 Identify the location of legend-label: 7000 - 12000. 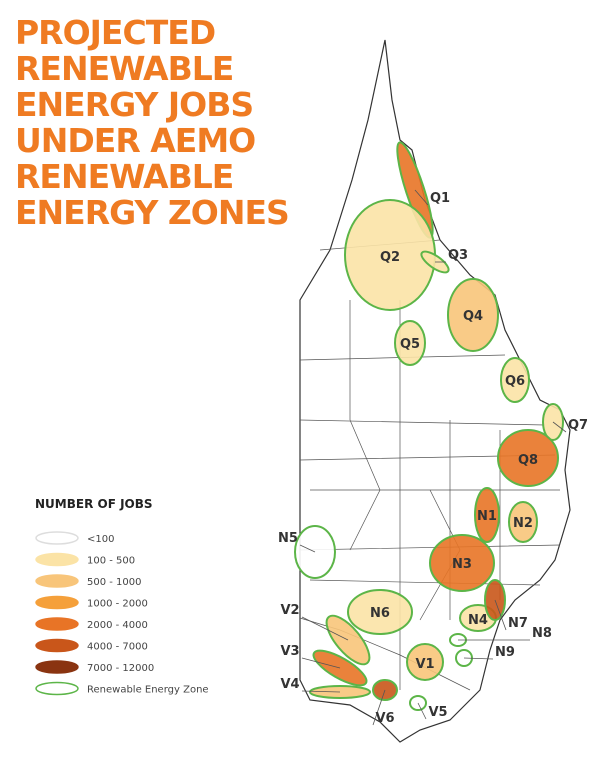
(120, 668).